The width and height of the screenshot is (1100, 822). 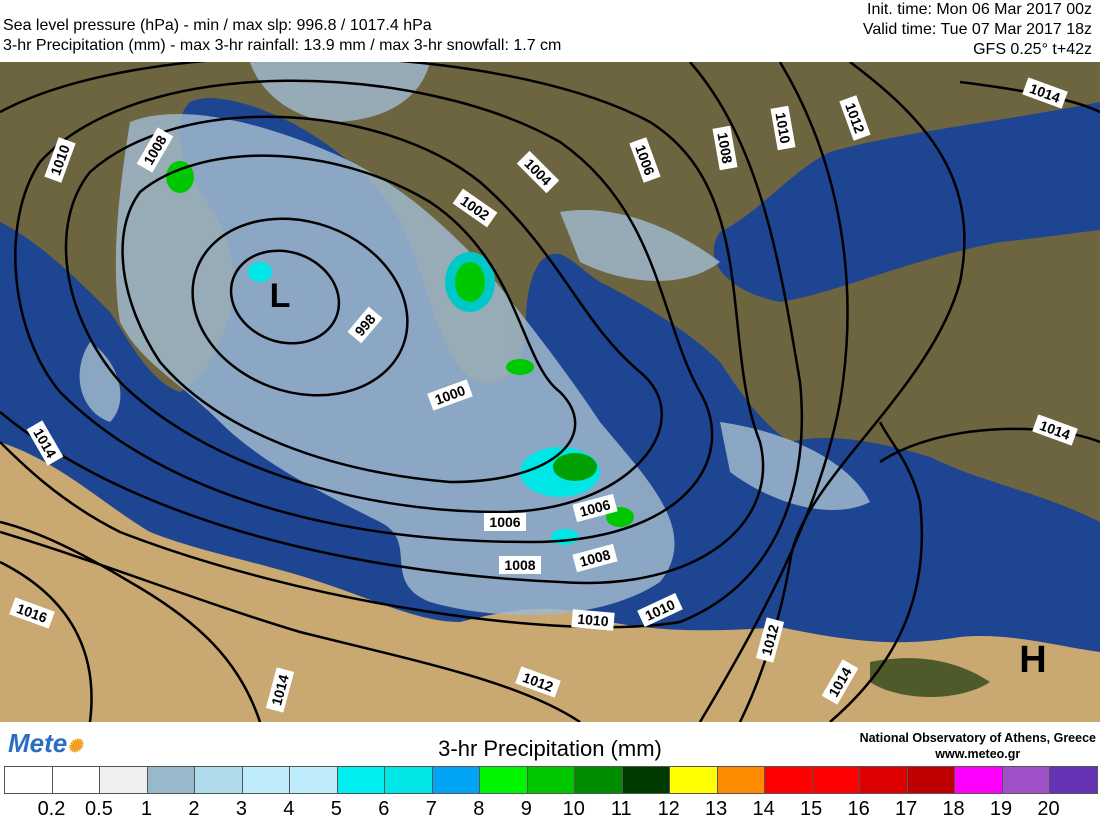 I want to click on legend-tick: 15, so click(x=811, y=809).